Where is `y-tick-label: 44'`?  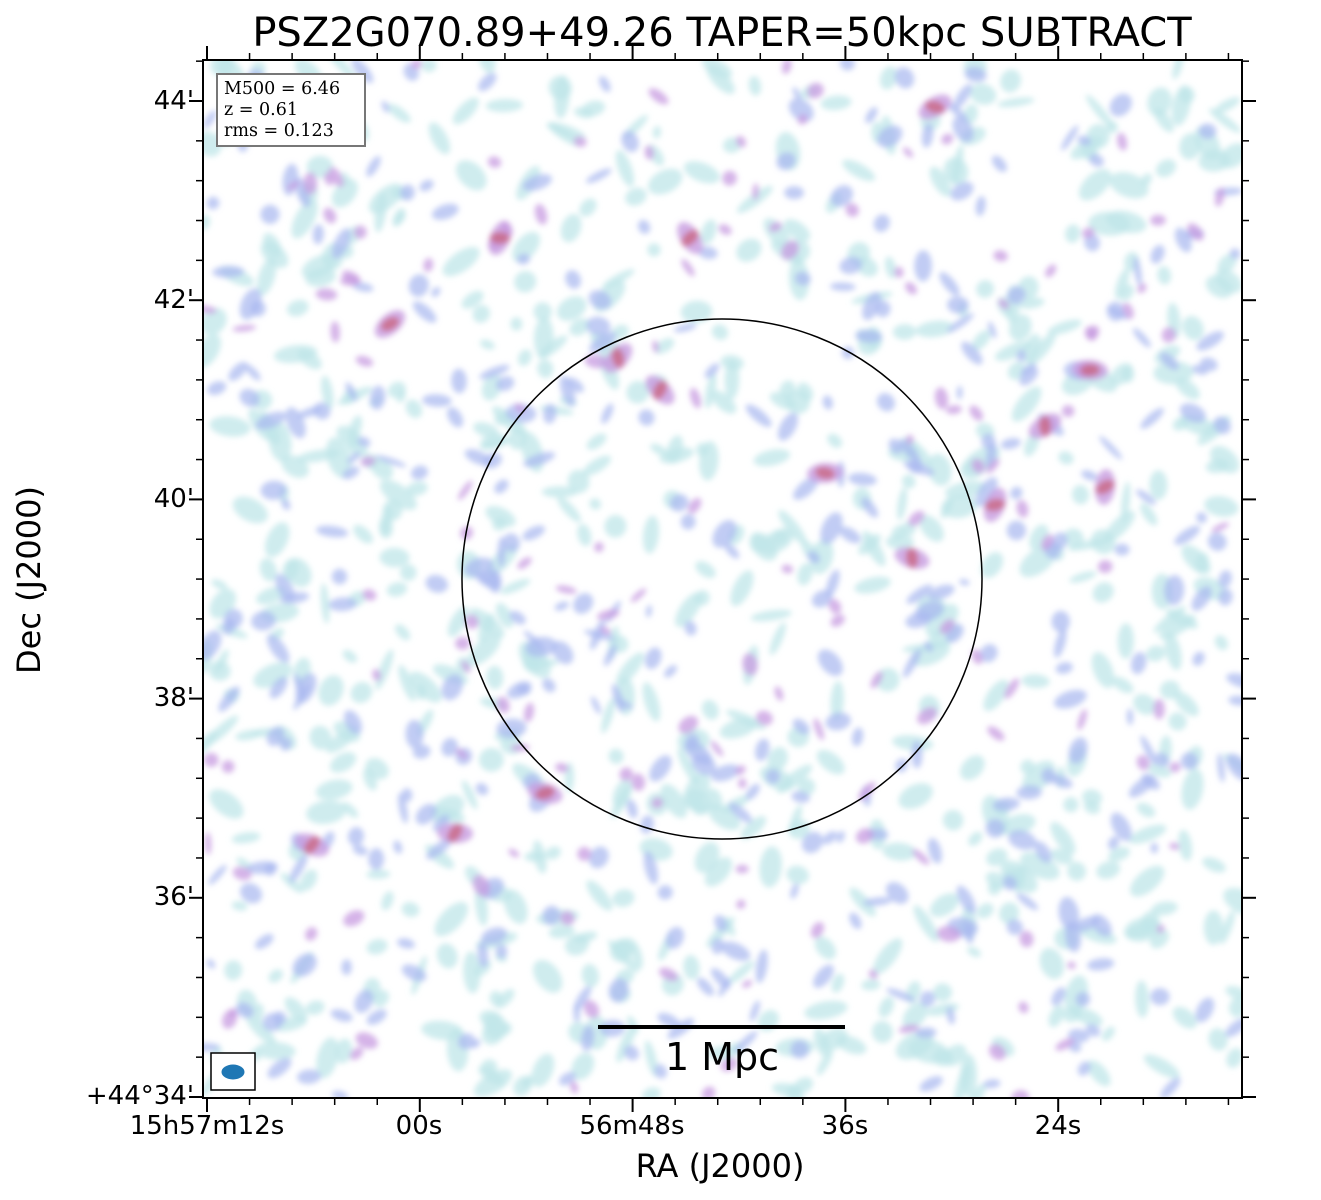
y-tick-label: 44' is located at coordinates (173, 101).